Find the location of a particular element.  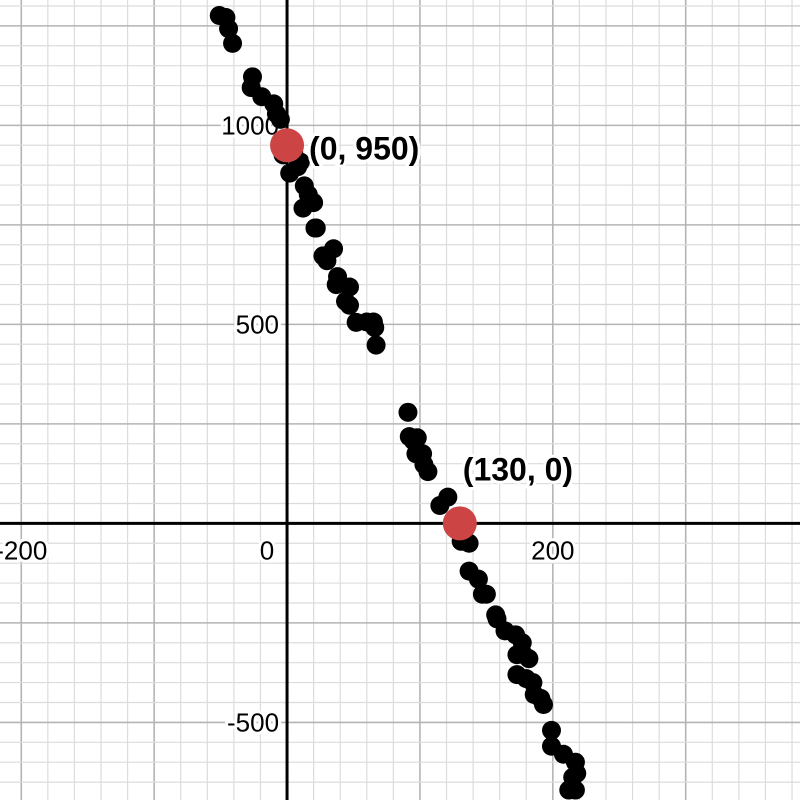

x-tick-label: 200 is located at coordinates (552, 550).